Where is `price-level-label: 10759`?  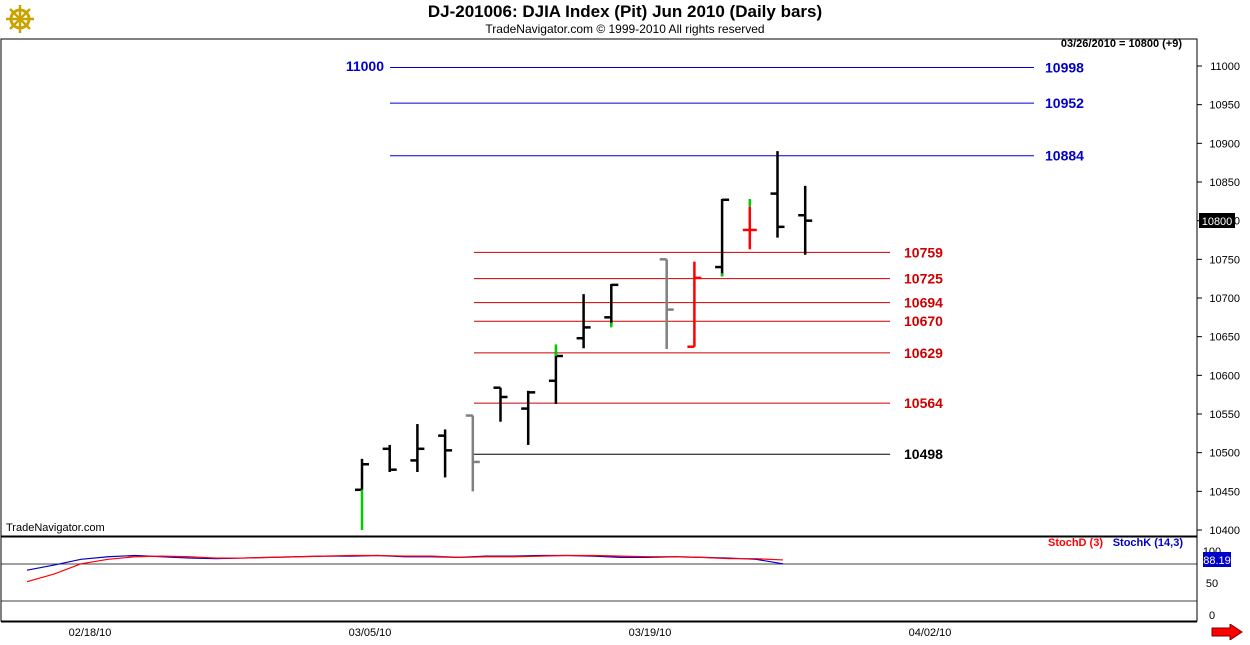
price-level-label: 10759 is located at coordinates (923, 252).